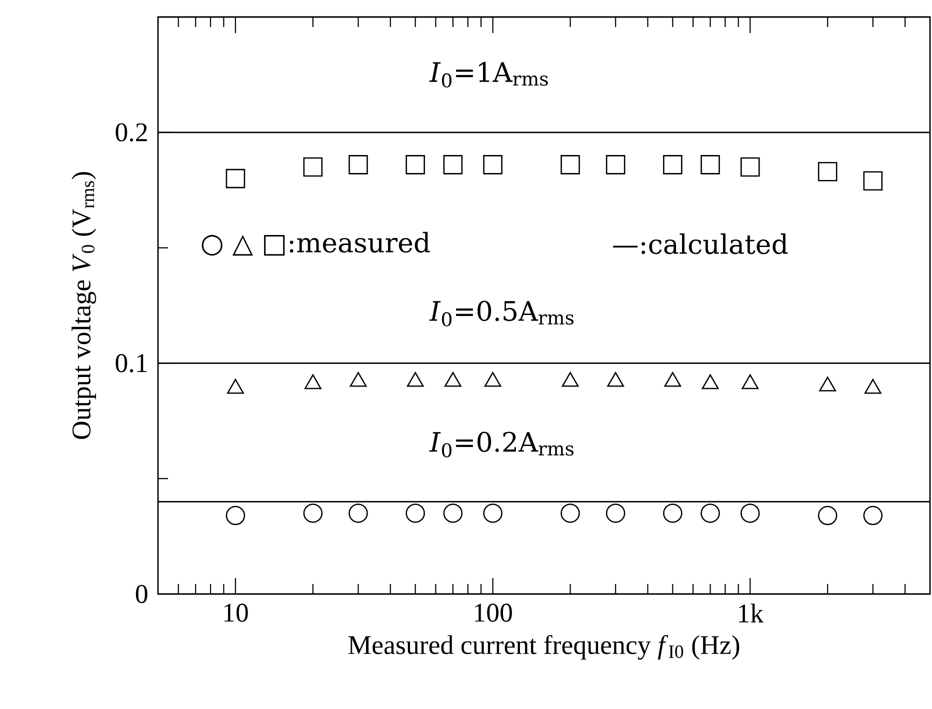 Image resolution: width=932 pixels, height=709 pixels. What do you see at coordinates (501, 313) in the screenshot?
I see `annotation: I$_{0}$=0.5A$_{rms}$` at bounding box center [501, 313].